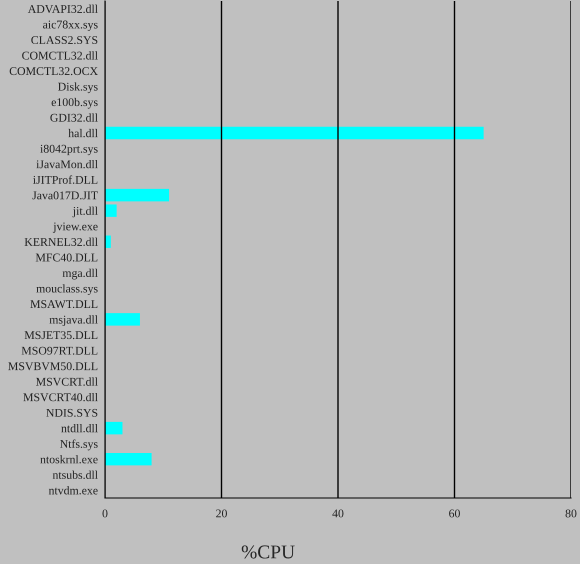 This screenshot has height=564, width=580. What do you see at coordinates (83, 133) in the screenshot?
I see `y-tick-label: hal.dll` at bounding box center [83, 133].